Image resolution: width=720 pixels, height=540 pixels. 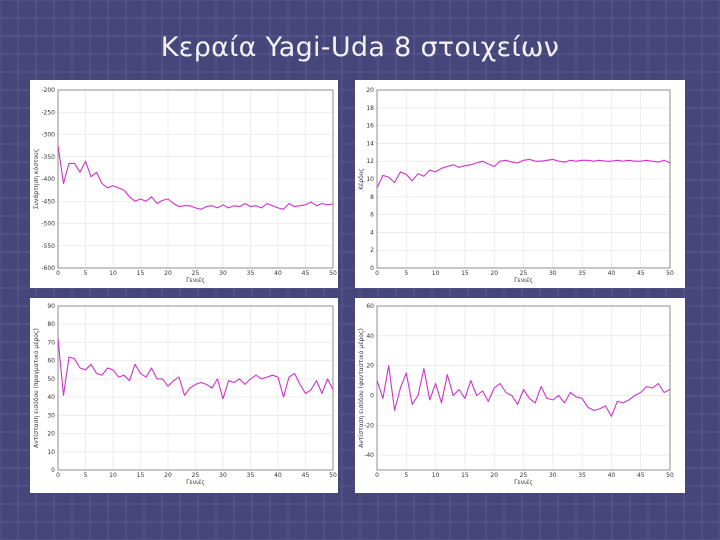 What do you see at coordinates (48, 135) in the screenshot?
I see `y-tick-label: -300` at bounding box center [48, 135].